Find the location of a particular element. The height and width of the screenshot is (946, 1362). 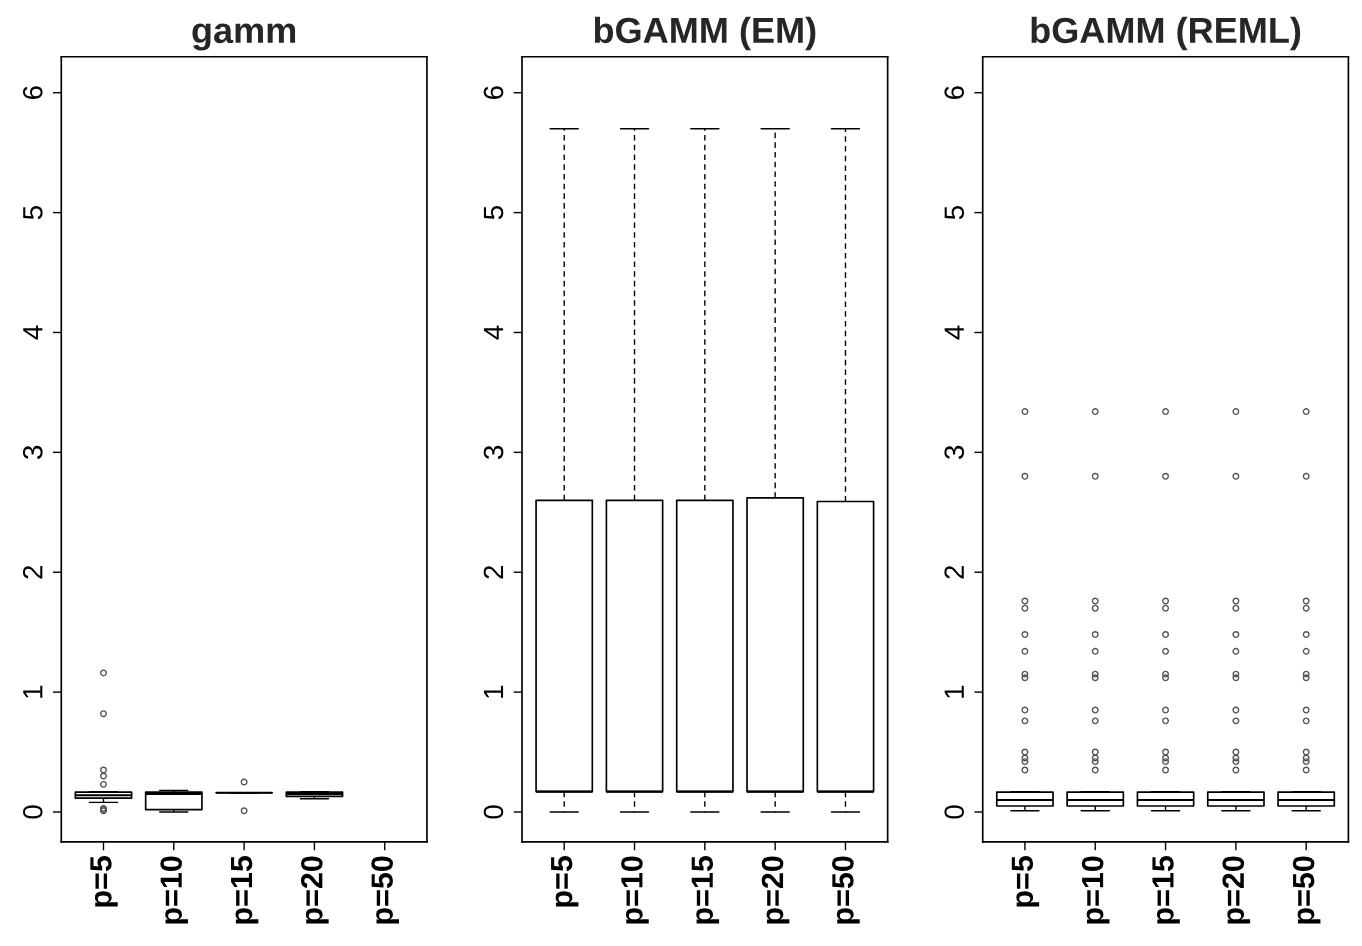

chart-title: bGAMM (EM) is located at coordinates (705, 33).